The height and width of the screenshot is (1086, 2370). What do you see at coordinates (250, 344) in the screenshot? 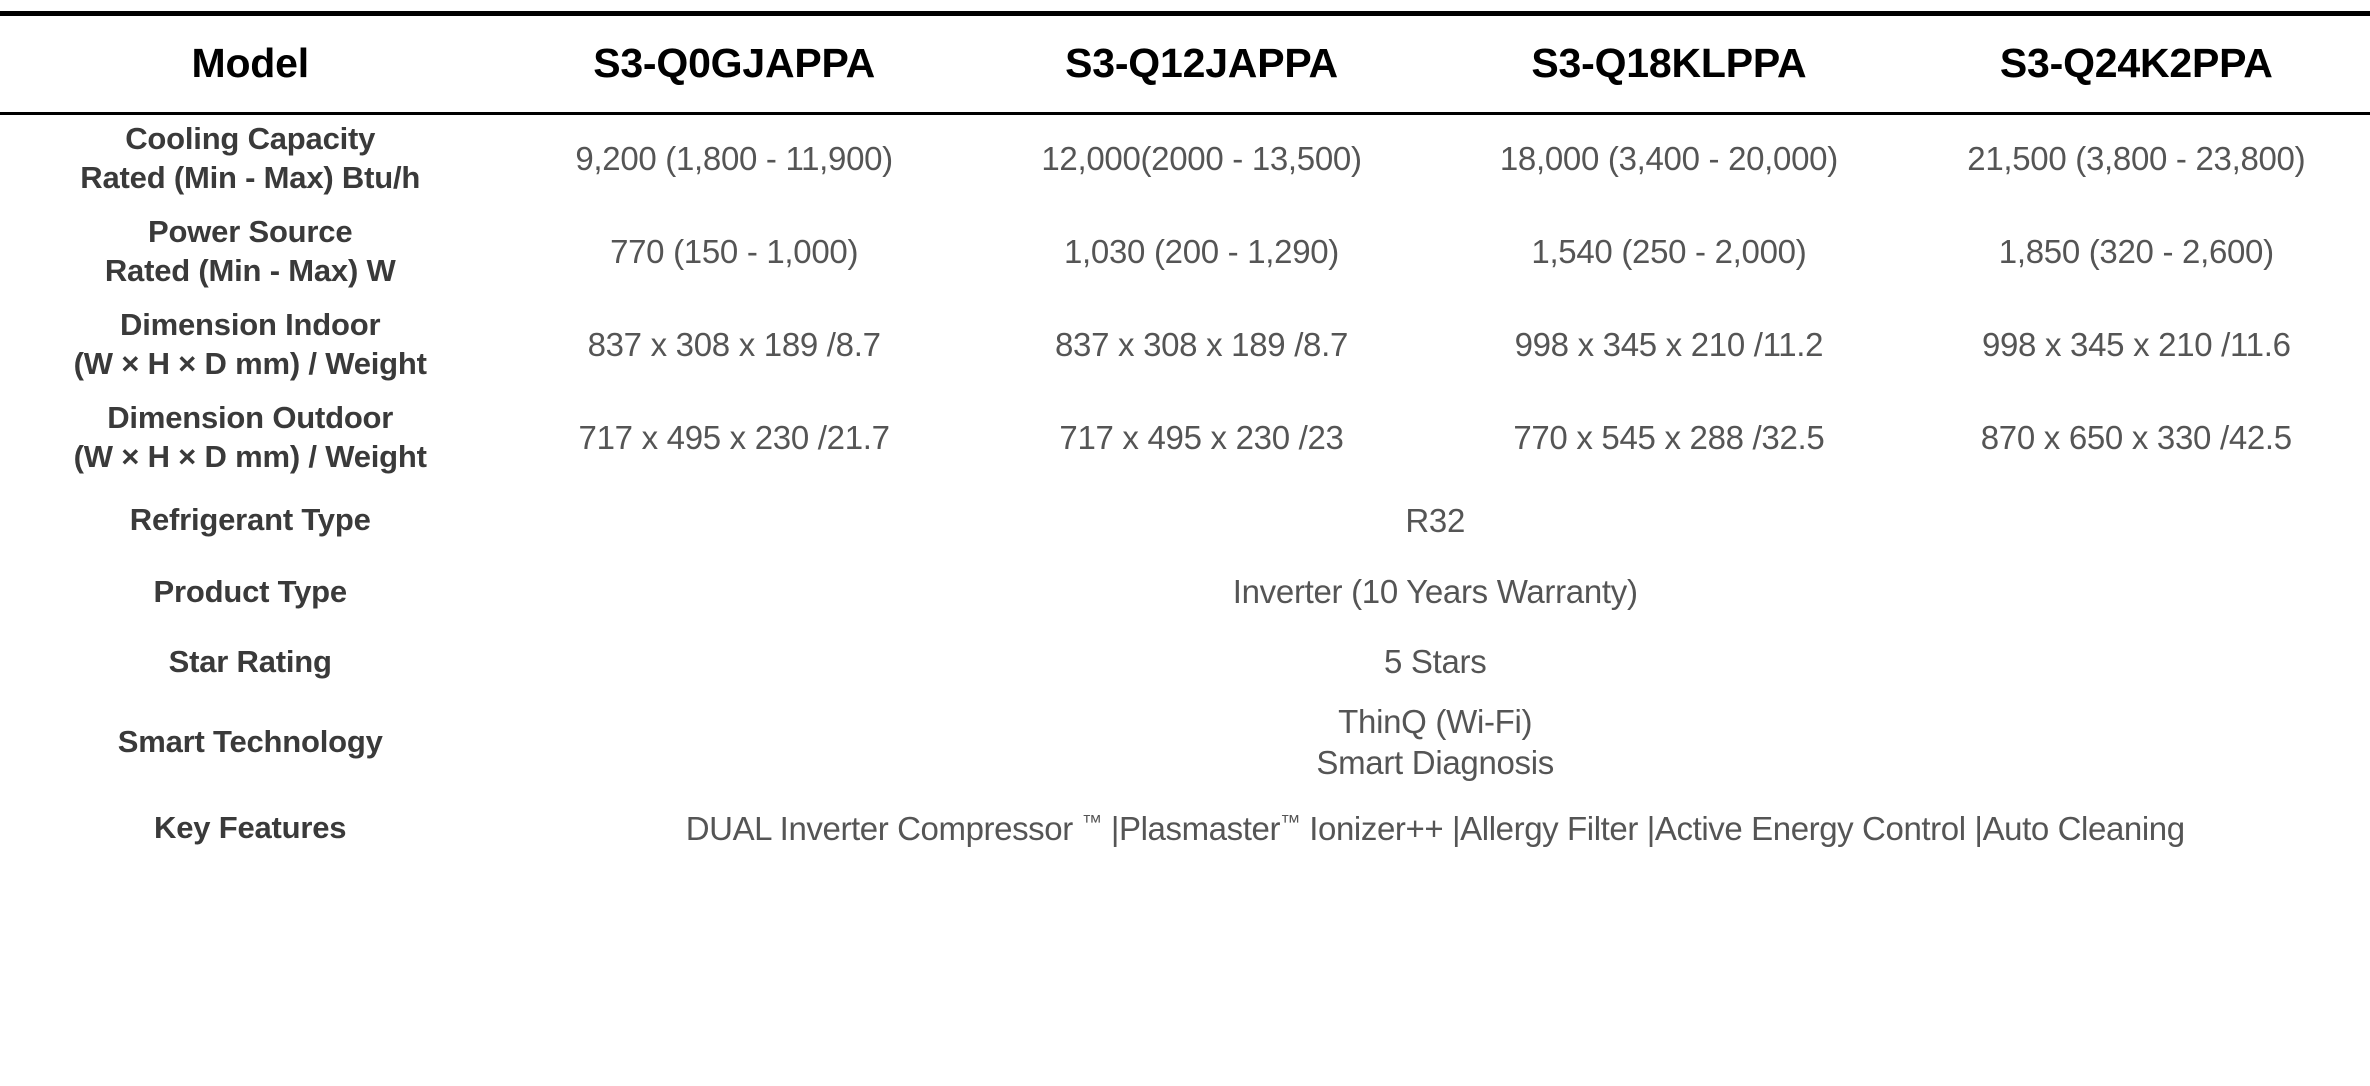
I see `row-label-dimension-indoor: Dimension Indoor (W × H × D mm) / Weight` at bounding box center [250, 344].